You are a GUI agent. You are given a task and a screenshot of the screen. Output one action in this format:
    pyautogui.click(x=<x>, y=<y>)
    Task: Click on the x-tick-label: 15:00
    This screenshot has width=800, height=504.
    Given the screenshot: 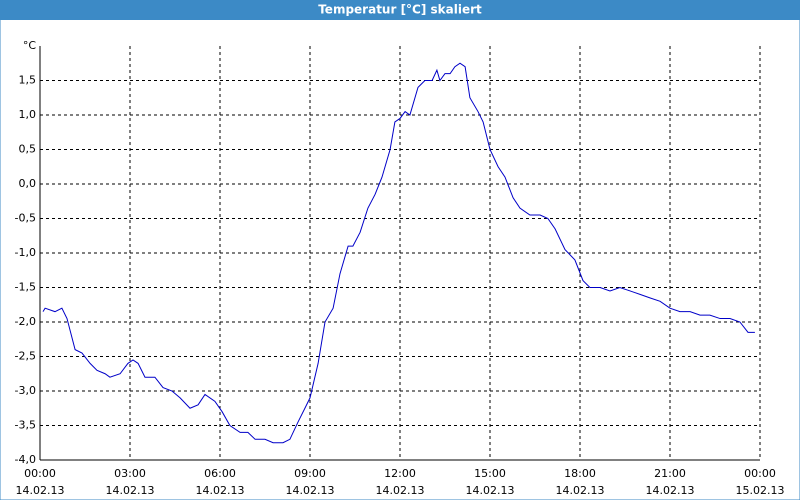 What is the action you would take?
    pyautogui.click(x=490, y=473)
    